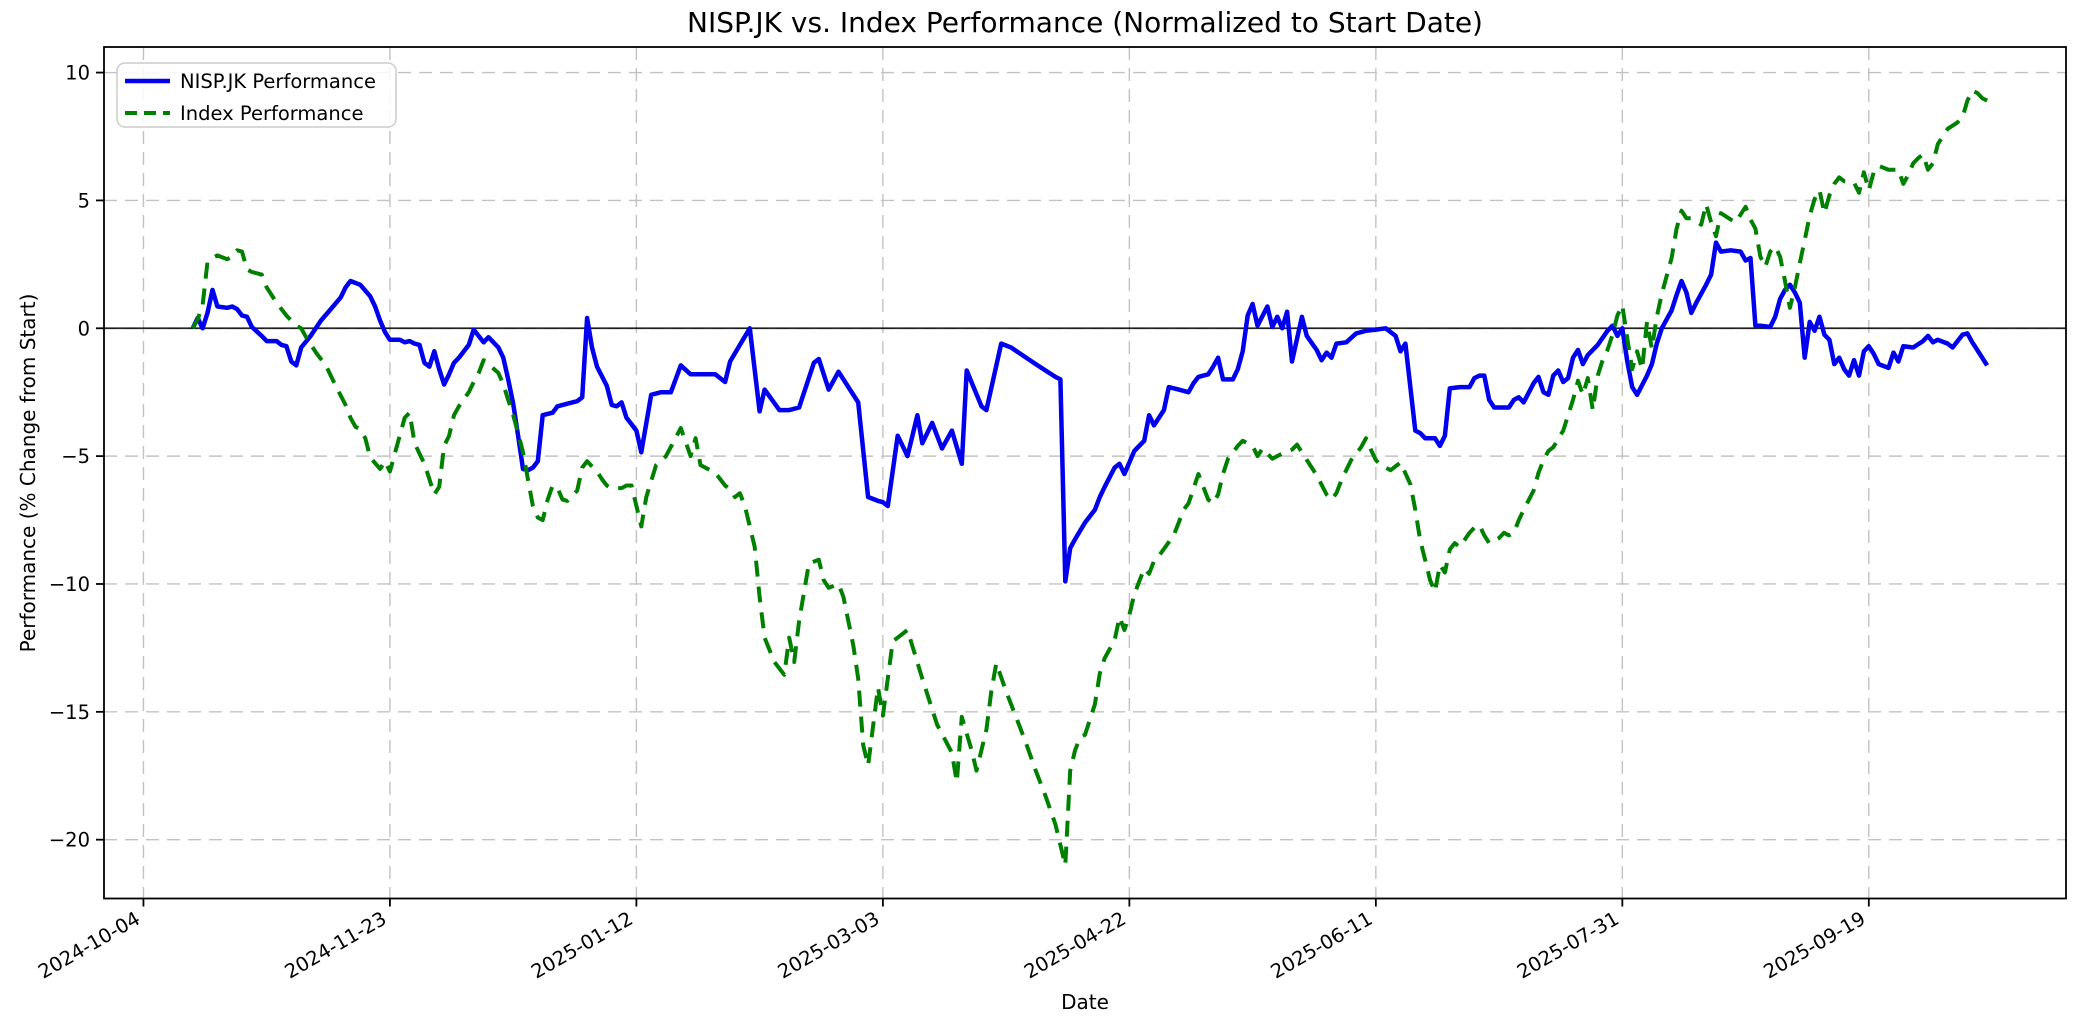 The width and height of the screenshot is (2084, 1035). Describe the element at coordinates (278, 81) in the screenshot. I see `legend-label-nisp: NISP.JK Performance` at that location.